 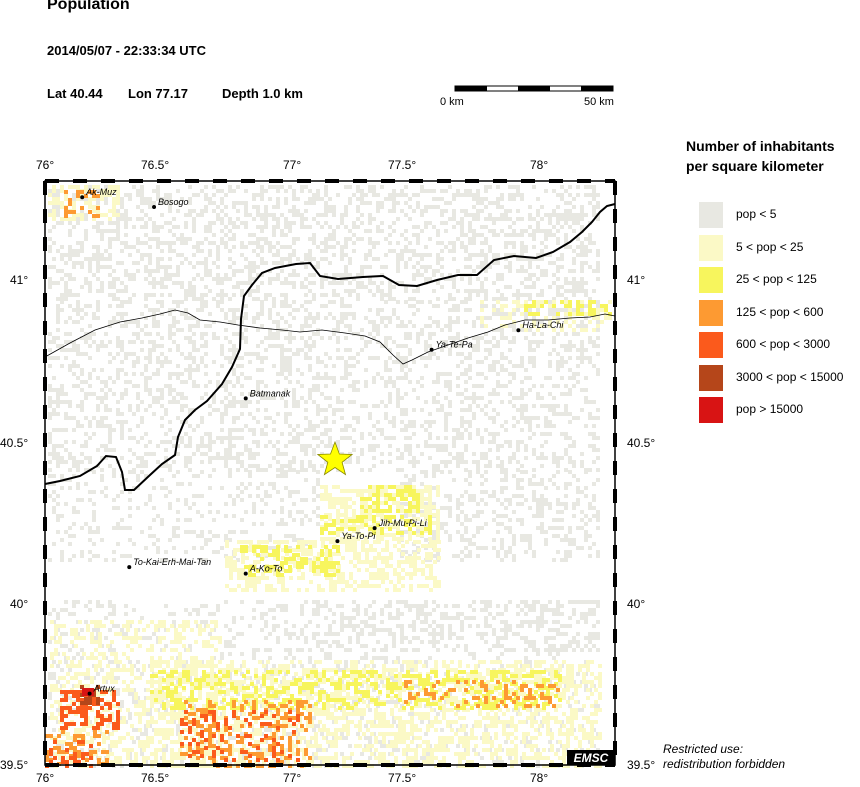 What do you see at coordinates (641, 443) in the screenshot?
I see `lat-tick-right: 40.5°` at bounding box center [641, 443].